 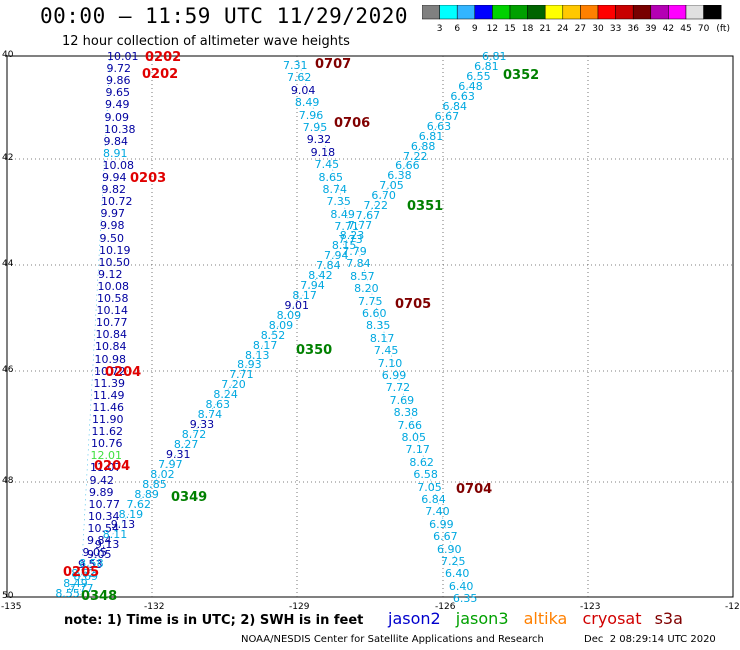 I want to click on jason3-swh-label: 8.15, so click(x=344, y=246).